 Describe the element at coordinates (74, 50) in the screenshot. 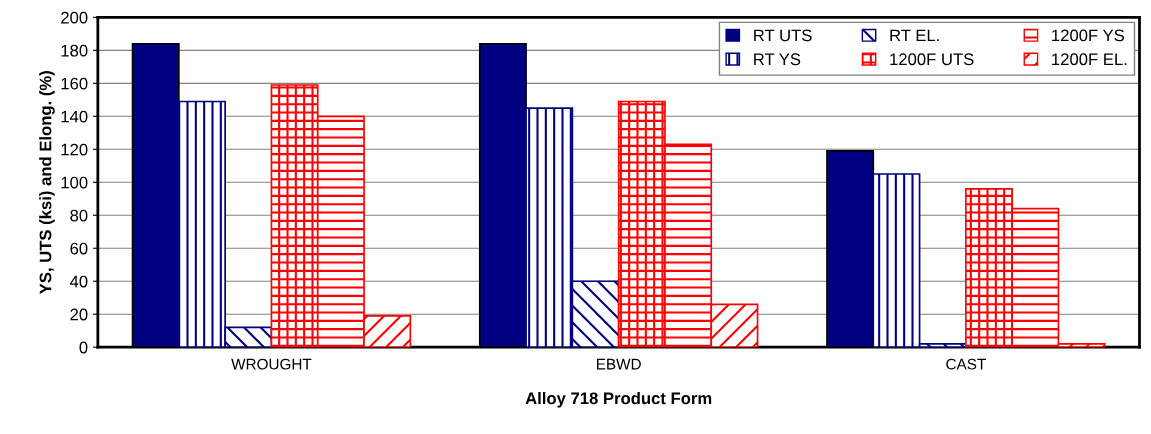

I see `y-tick-label: 180` at that location.